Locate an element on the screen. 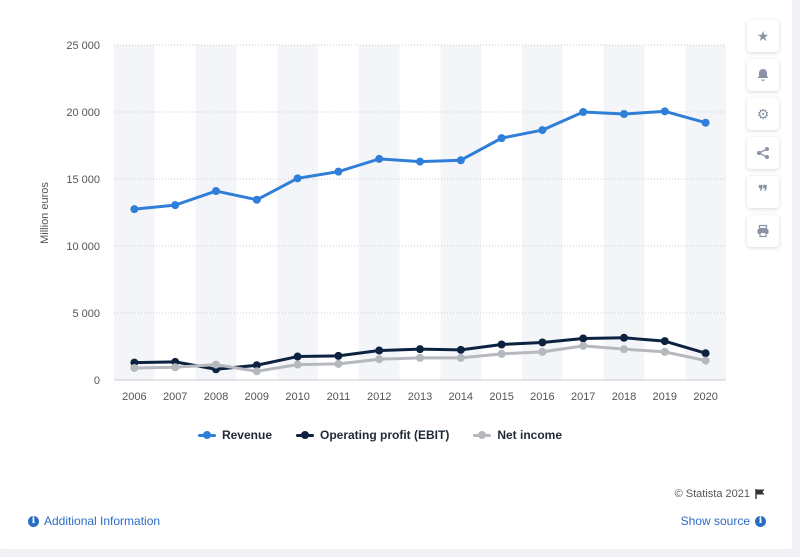  additional-information-link: i Additional Information is located at coordinates (94, 521).